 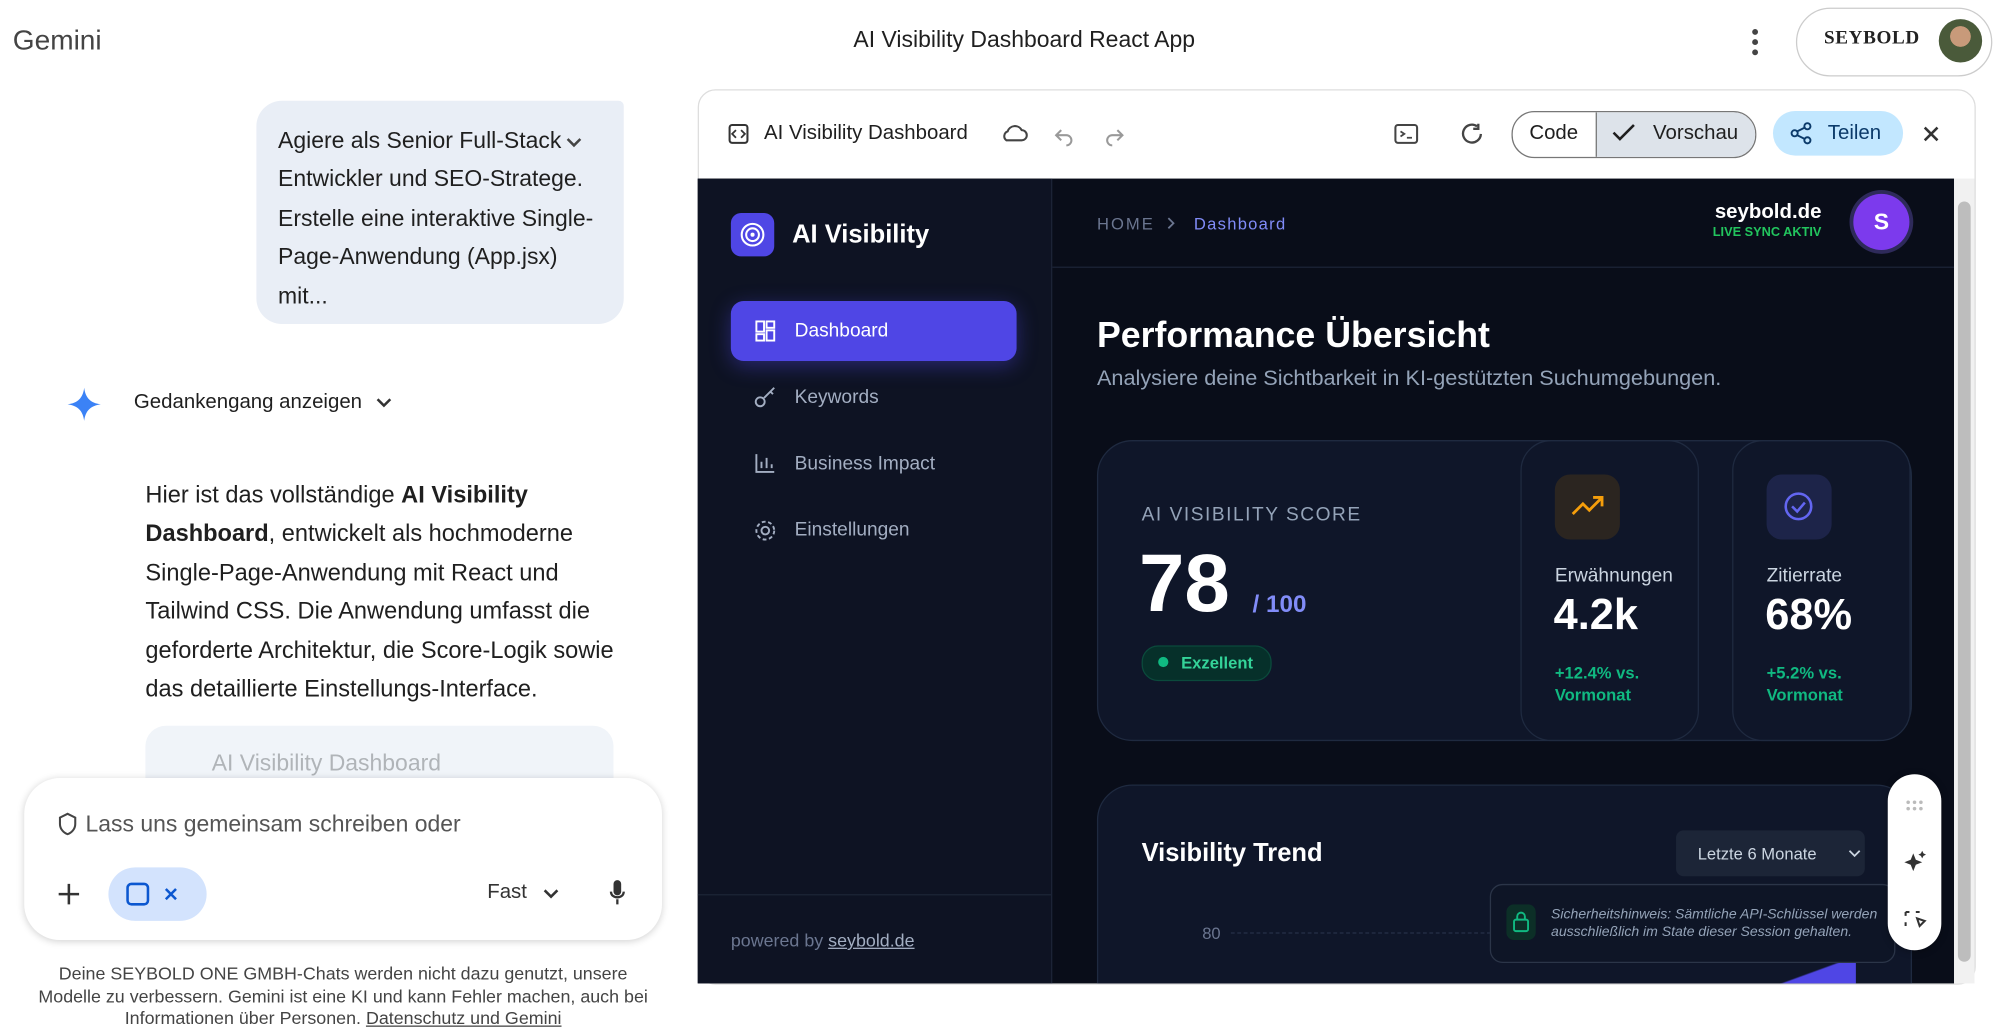 What do you see at coordinates (463, 1018) in the screenshot?
I see `privacy-link: Datenschutz und Gemini` at bounding box center [463, 1018].